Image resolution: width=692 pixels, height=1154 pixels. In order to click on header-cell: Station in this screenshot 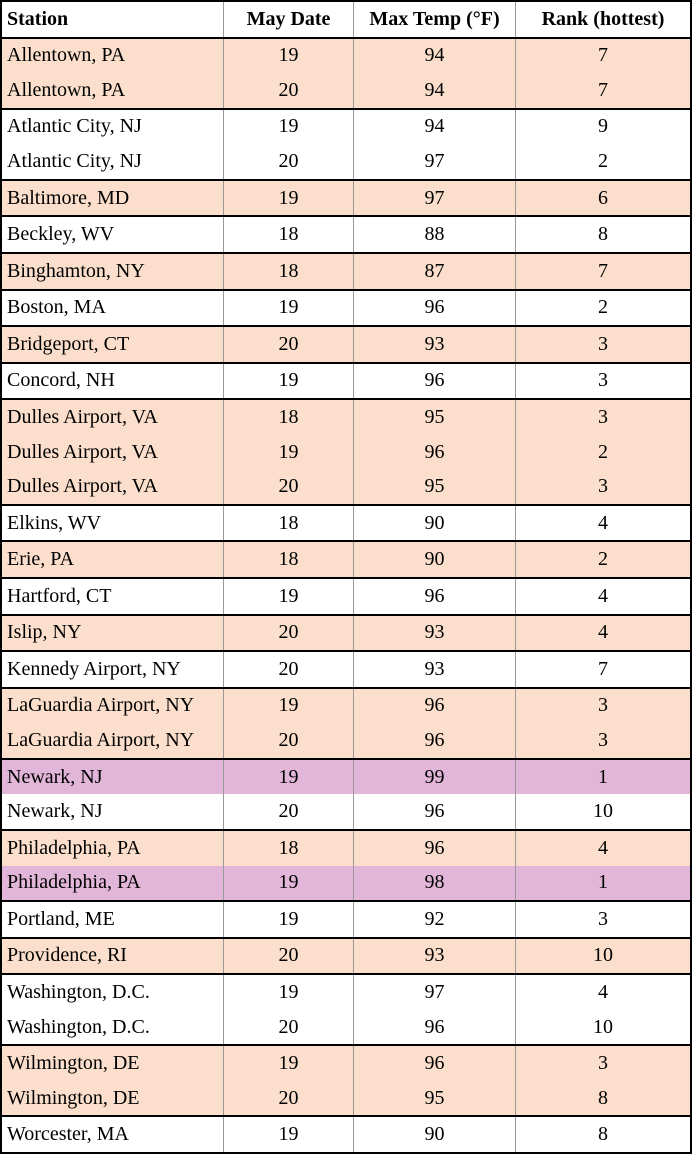, I will do `click(38, 18)`.